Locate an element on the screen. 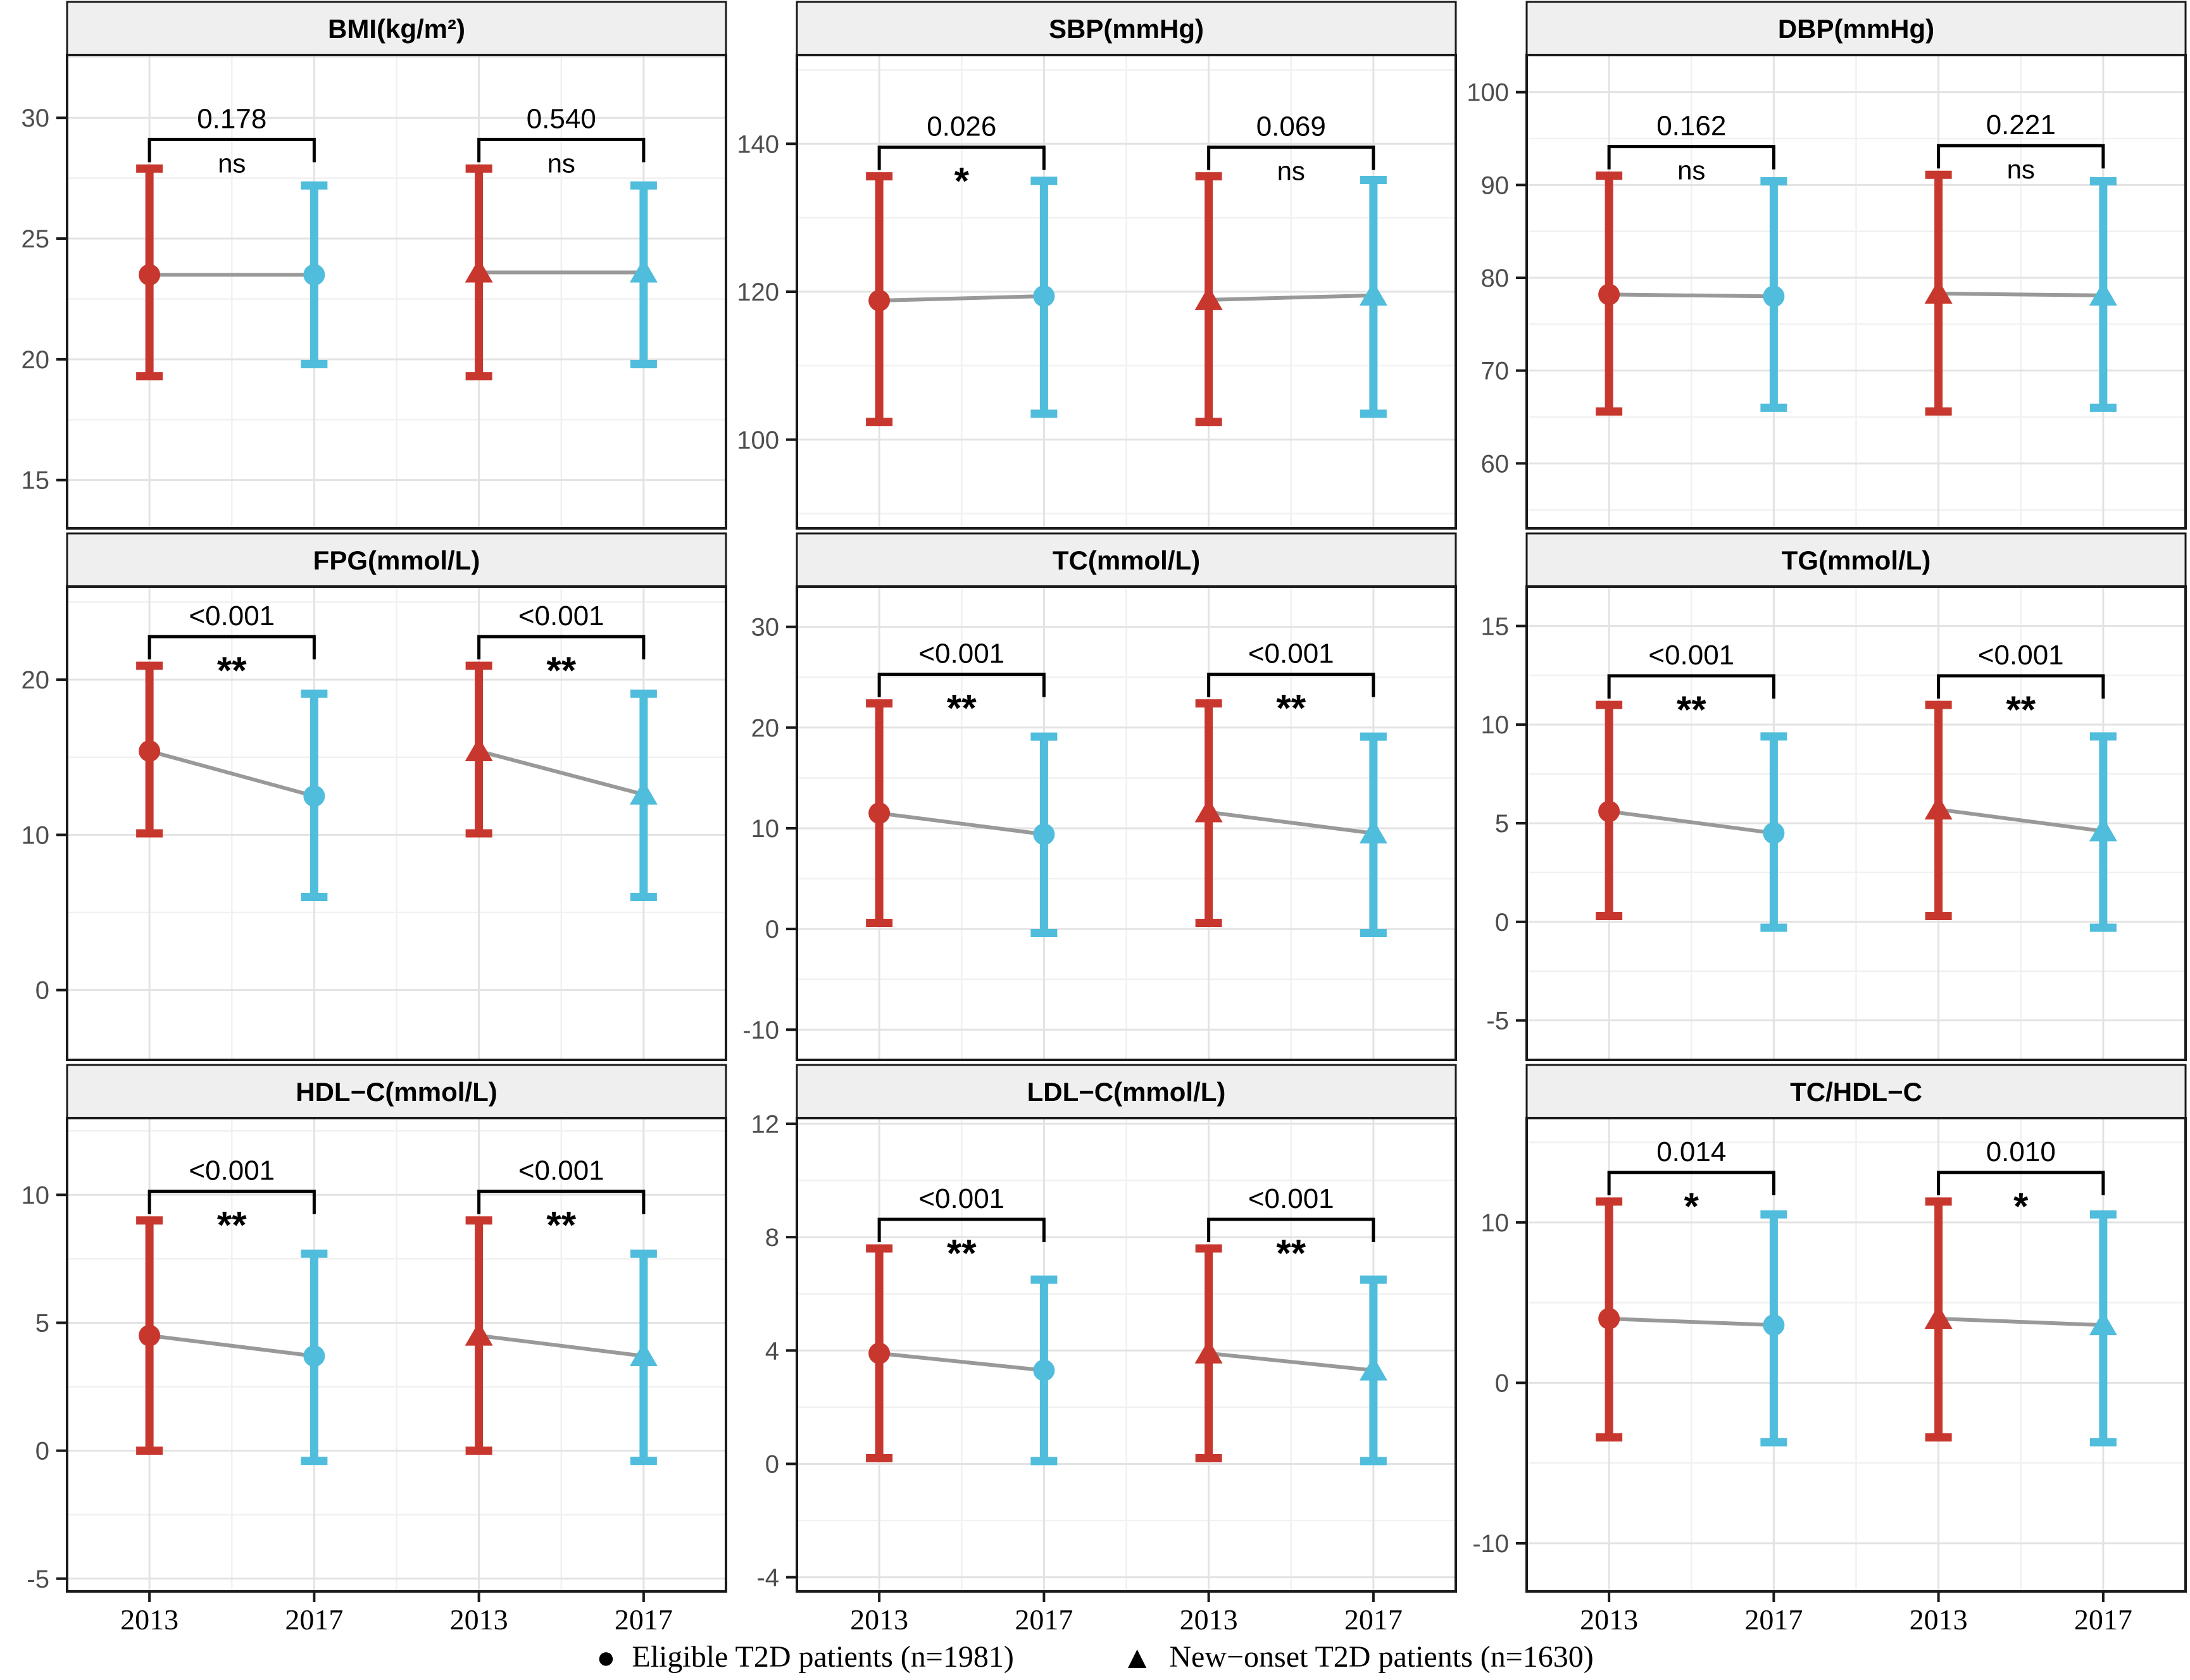  p-value: 0.221 is located at coordinates (2021, 124).